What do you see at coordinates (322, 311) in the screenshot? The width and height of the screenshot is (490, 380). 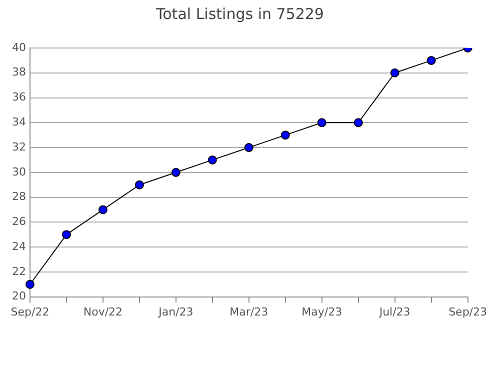 I see `x-tick-label: May/23` at bounding box center [322, 311].